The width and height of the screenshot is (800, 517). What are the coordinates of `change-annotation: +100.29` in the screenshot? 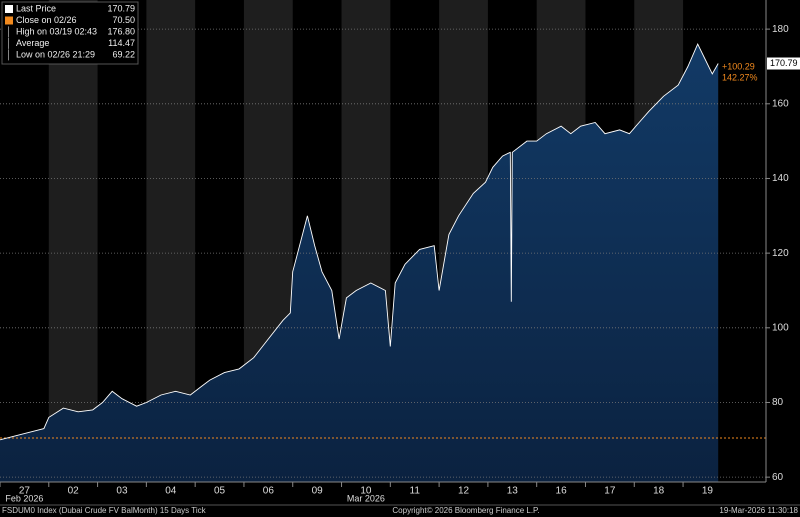 It's located at (738, 66).